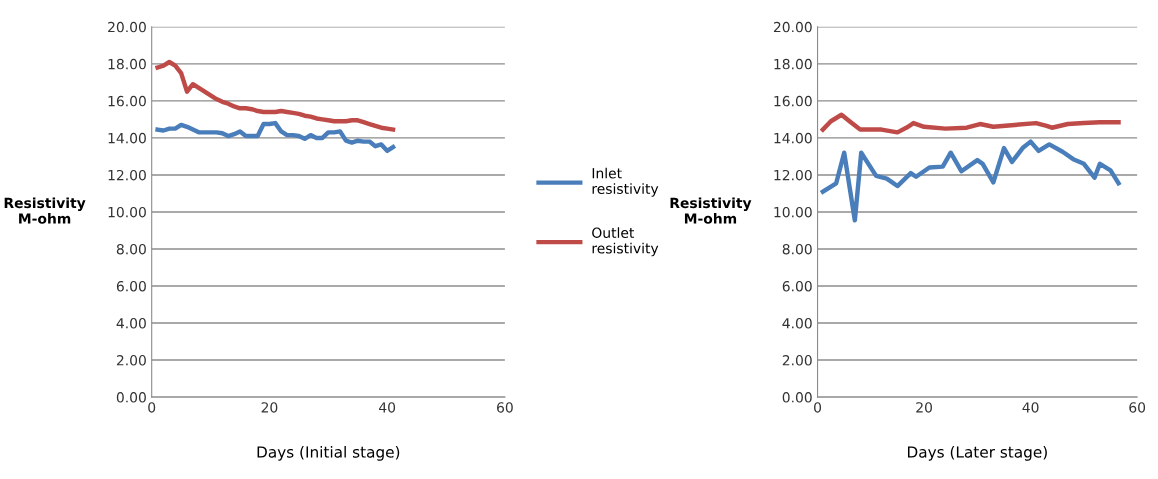 This screenshot has width=1158, height=479. Describe the element at coordinates (625, 182) in the screenshot. I see `legend-label: Inlet resistivity` at that location.